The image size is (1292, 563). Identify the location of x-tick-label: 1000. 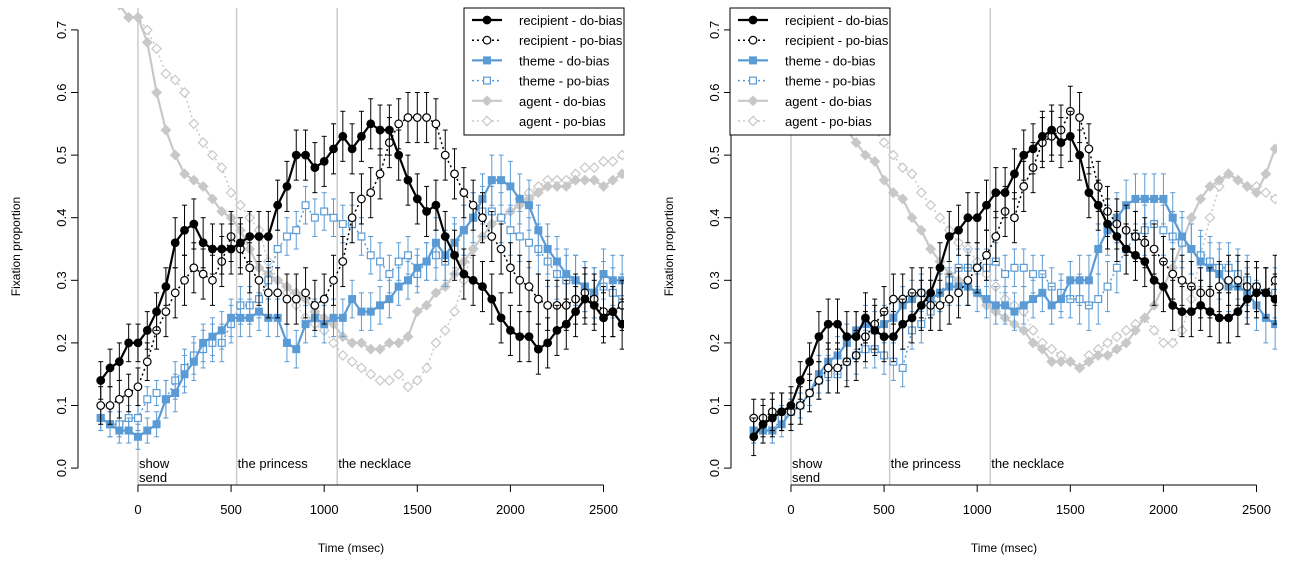
(977, 509).